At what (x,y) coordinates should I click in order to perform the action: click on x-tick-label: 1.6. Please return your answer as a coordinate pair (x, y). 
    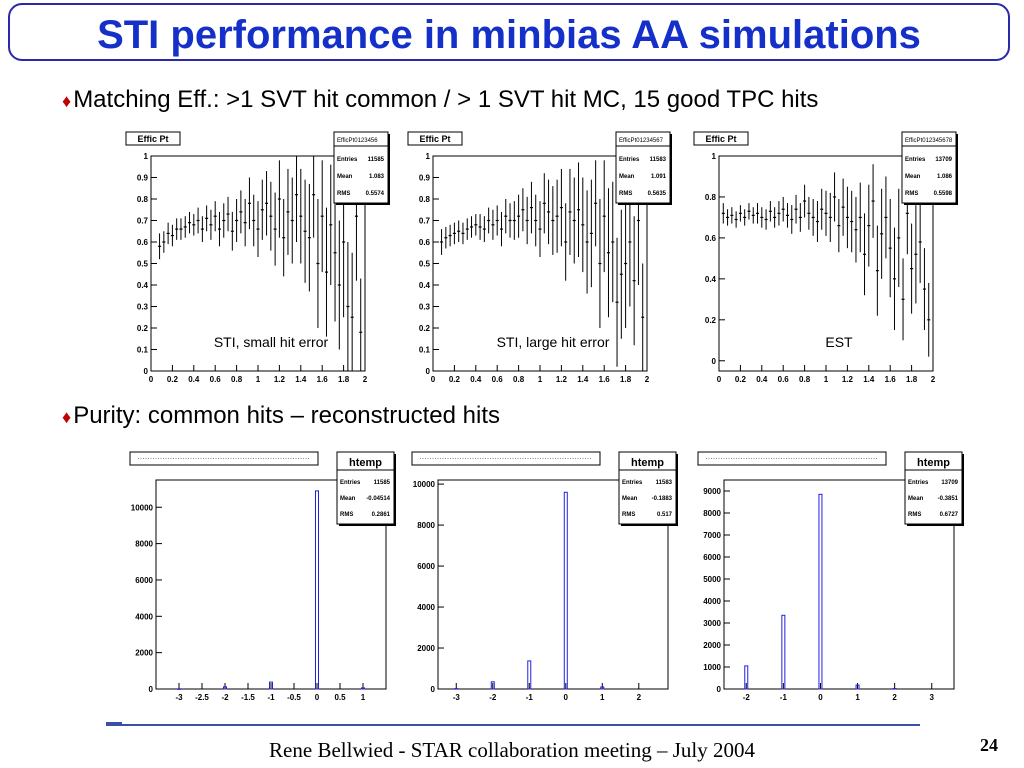
    Looking at the image, I should click on (605, 379).